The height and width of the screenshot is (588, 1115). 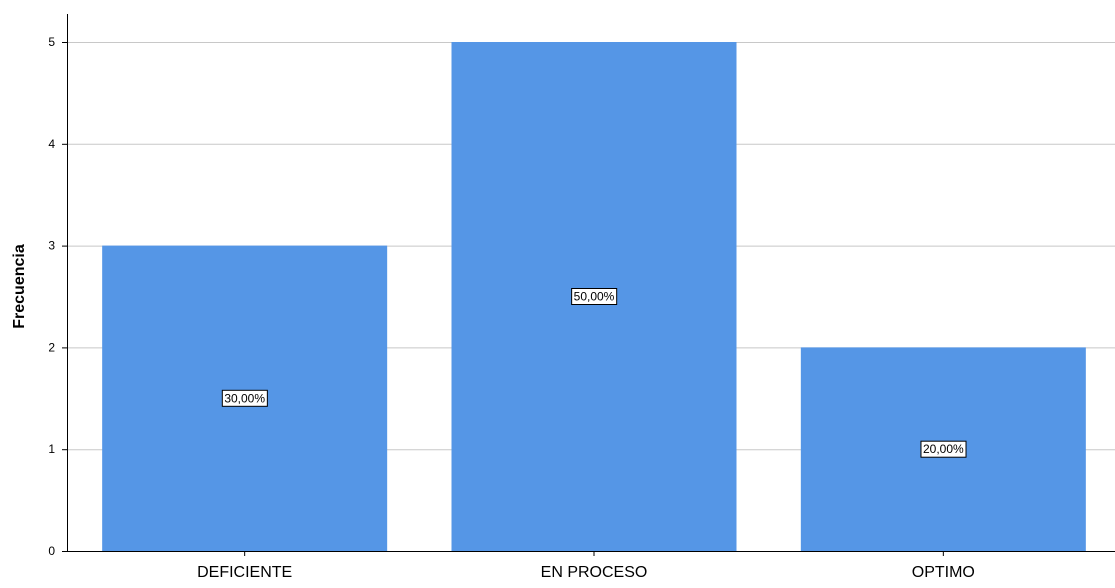 I want to click on data-label-text: 30,00%, so click(x=244, y=398).